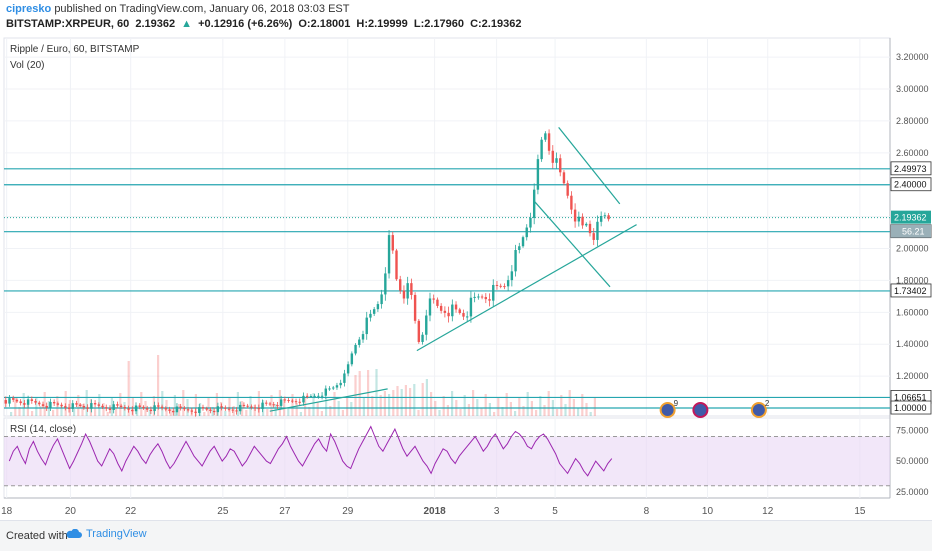 The width and height of the screenshot is (932, 551). Describe the element at coordinates (223, 511) in the screenshot. I see `x-tick-label: 25` at that location.